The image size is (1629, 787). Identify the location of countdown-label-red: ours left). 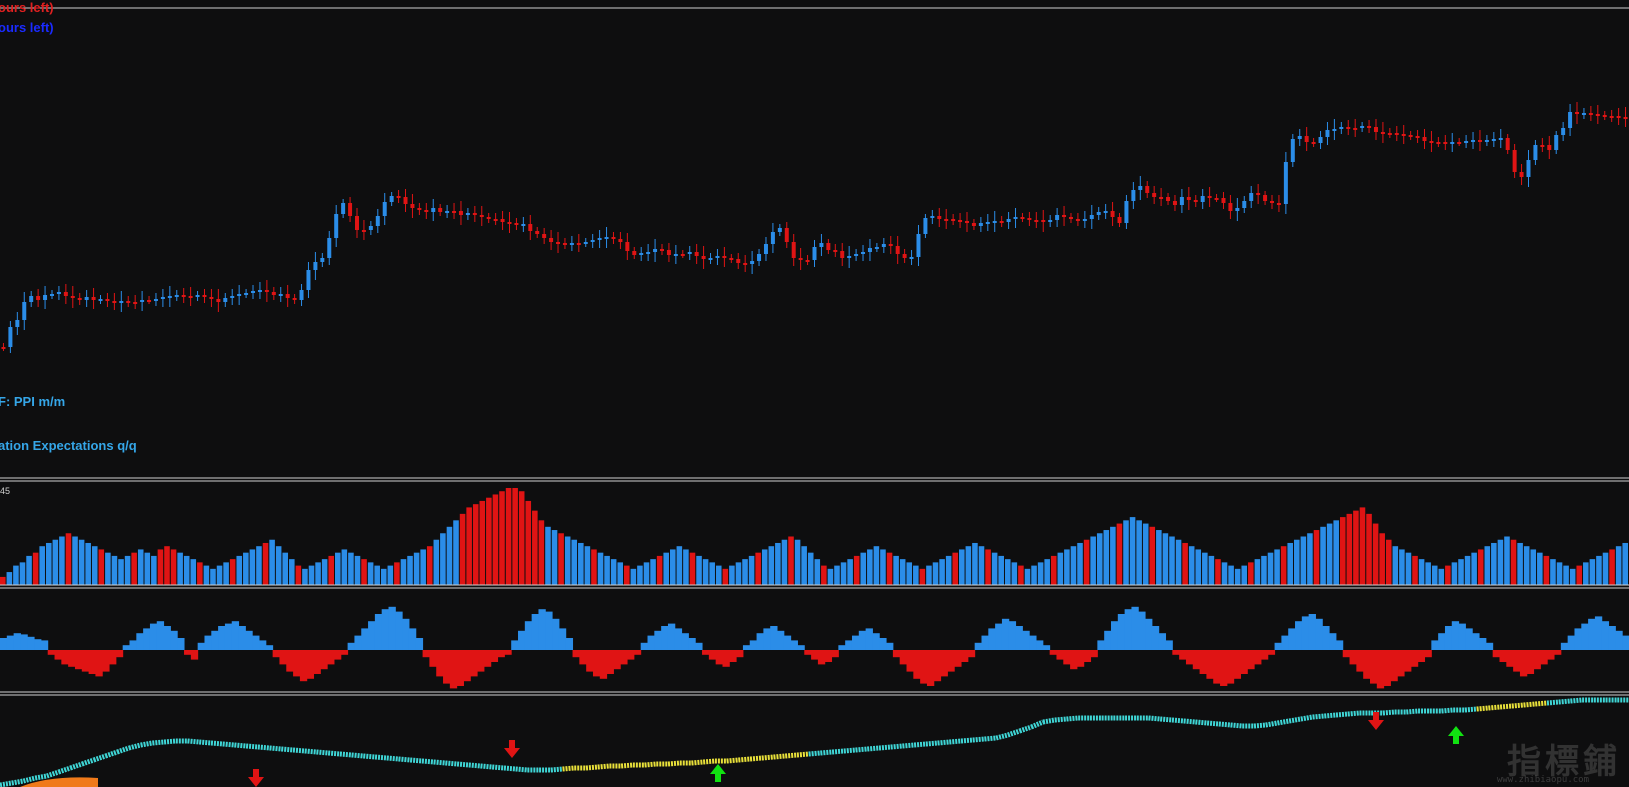
(27, 7).